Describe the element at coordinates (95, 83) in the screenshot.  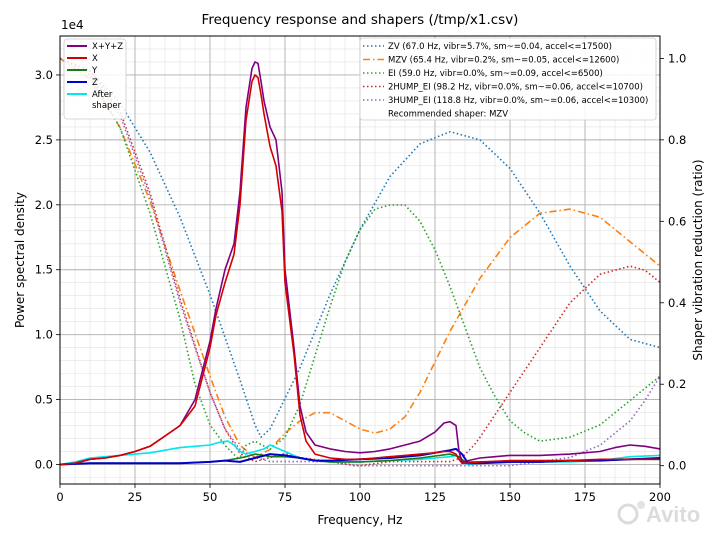
I see `legend-left-label: Z` at that location.